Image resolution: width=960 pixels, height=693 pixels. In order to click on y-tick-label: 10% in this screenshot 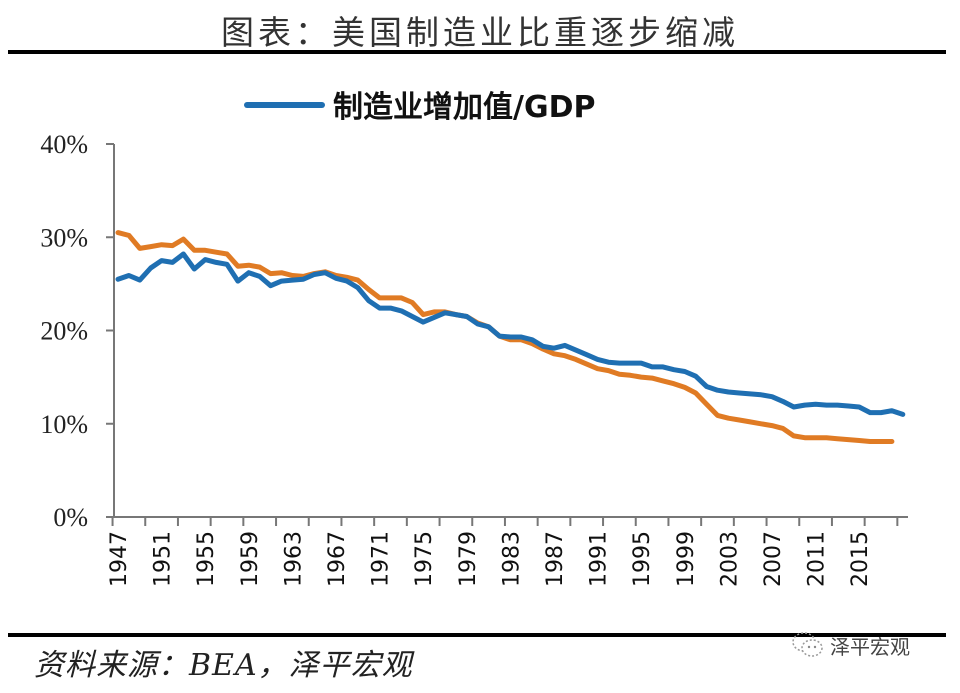, I will do `click(64, 424)`.